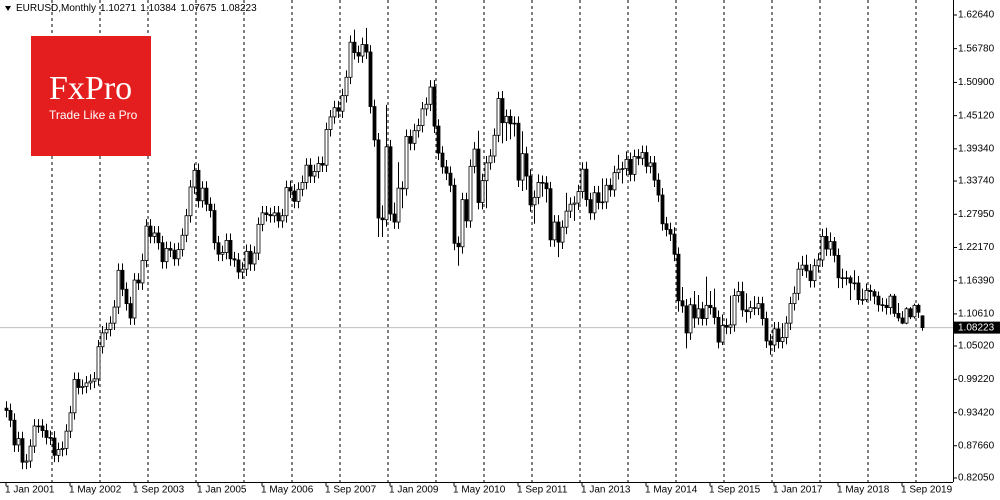 Image resolution: width=1000 pixels, height=500 pixels. Describe the element at coordinates (95, 490) in the screenshot. I see `x-tick-label: 1 May 2002` at that location.